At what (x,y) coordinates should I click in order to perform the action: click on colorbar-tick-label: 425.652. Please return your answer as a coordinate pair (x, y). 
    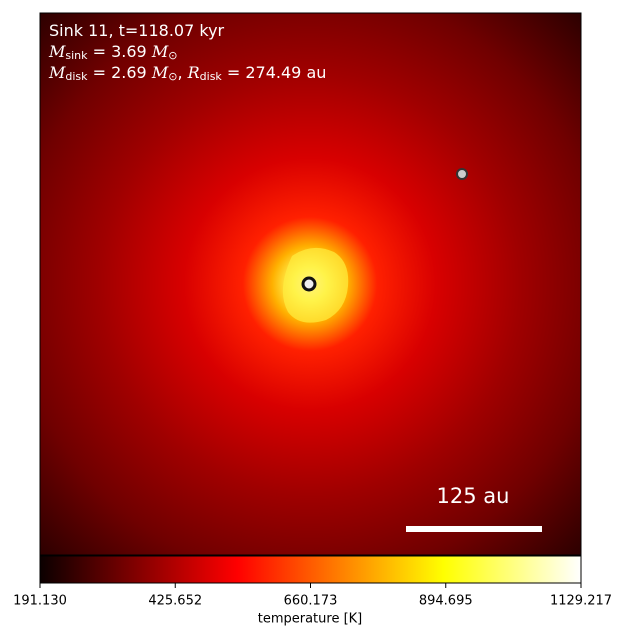
    Looking at the image, I should click on (175, 601).